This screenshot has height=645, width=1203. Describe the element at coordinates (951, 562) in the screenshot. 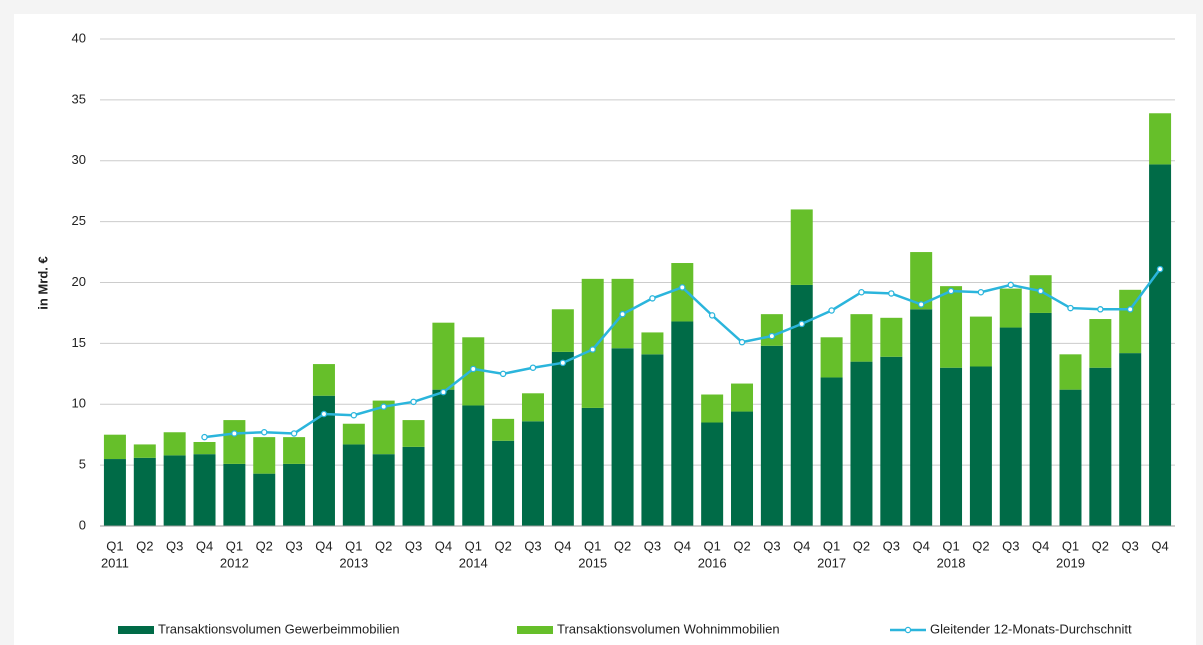

I see `x-year-label: 2018` at that location.